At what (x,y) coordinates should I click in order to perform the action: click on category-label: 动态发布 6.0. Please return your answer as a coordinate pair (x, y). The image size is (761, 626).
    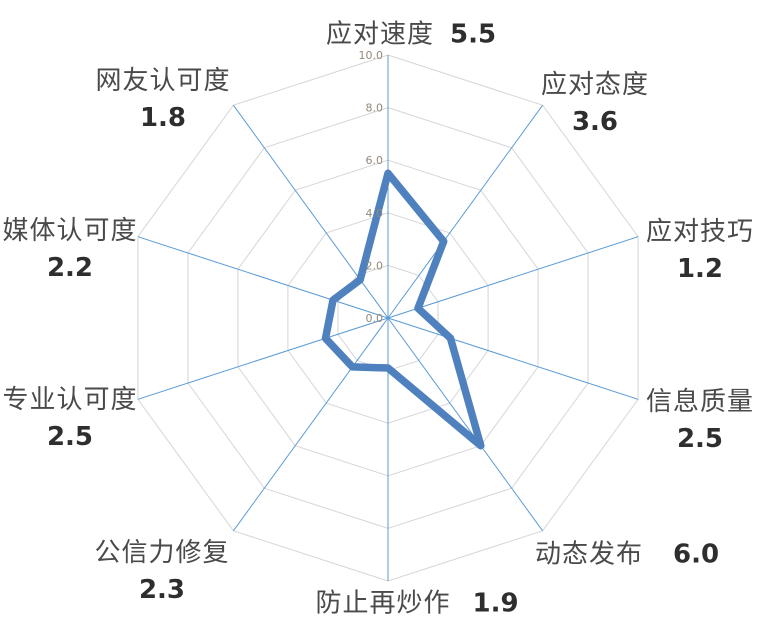
    Looking at the image, I should click on (627, 552).